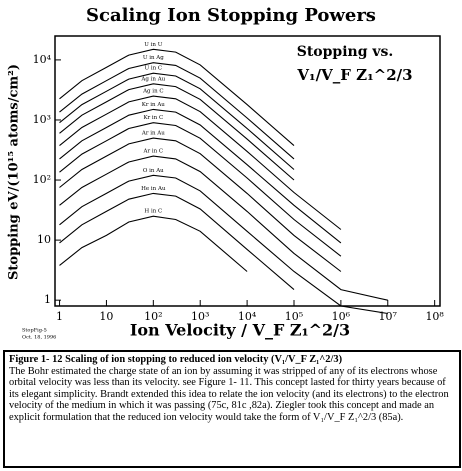 This screenshot has width=462, height=471. I want to click on x-tick-label: 10, so click(106, 316).